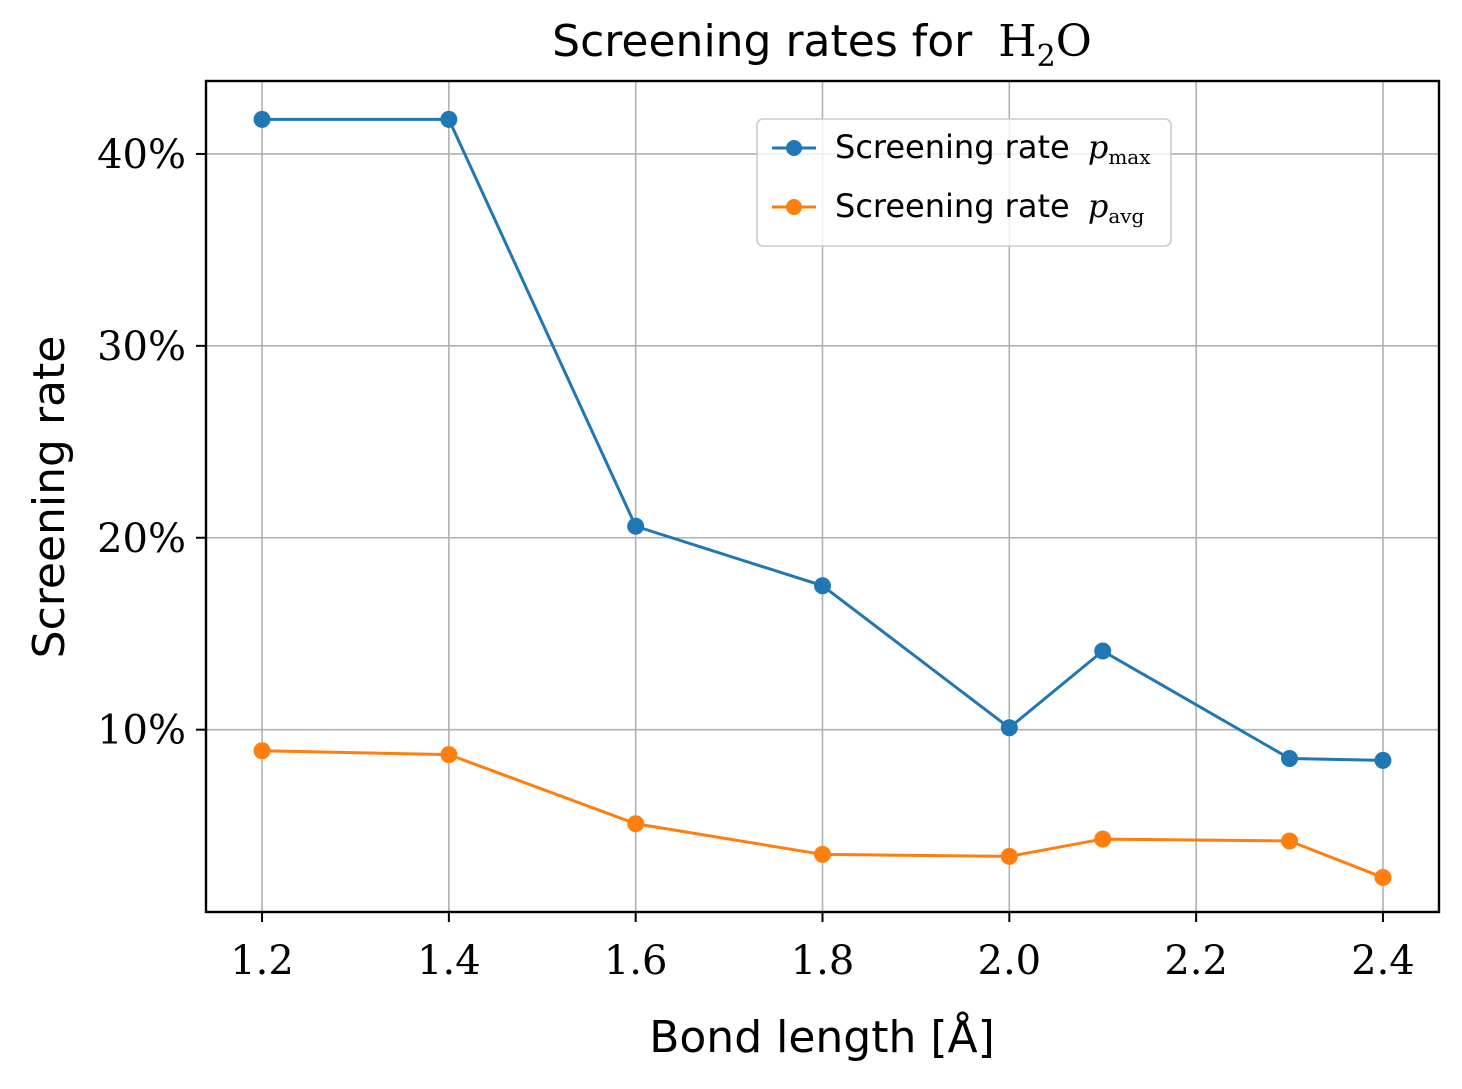  I want to click on legend: Screening rate pmax Screening rate pavg, so click(964, 182).